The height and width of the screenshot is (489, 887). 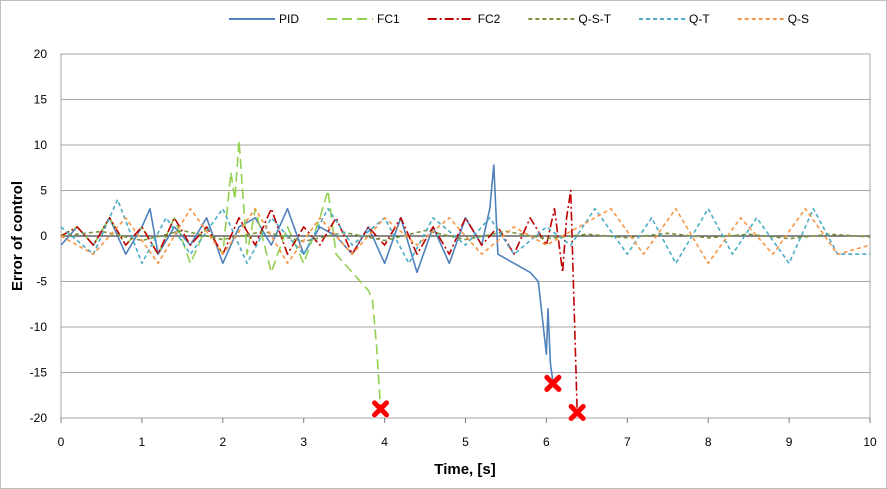 What do you see at coordinates (142, 442) in the screenshot?
I see `x-tick-label: 1` at bounding box center [142, 442].